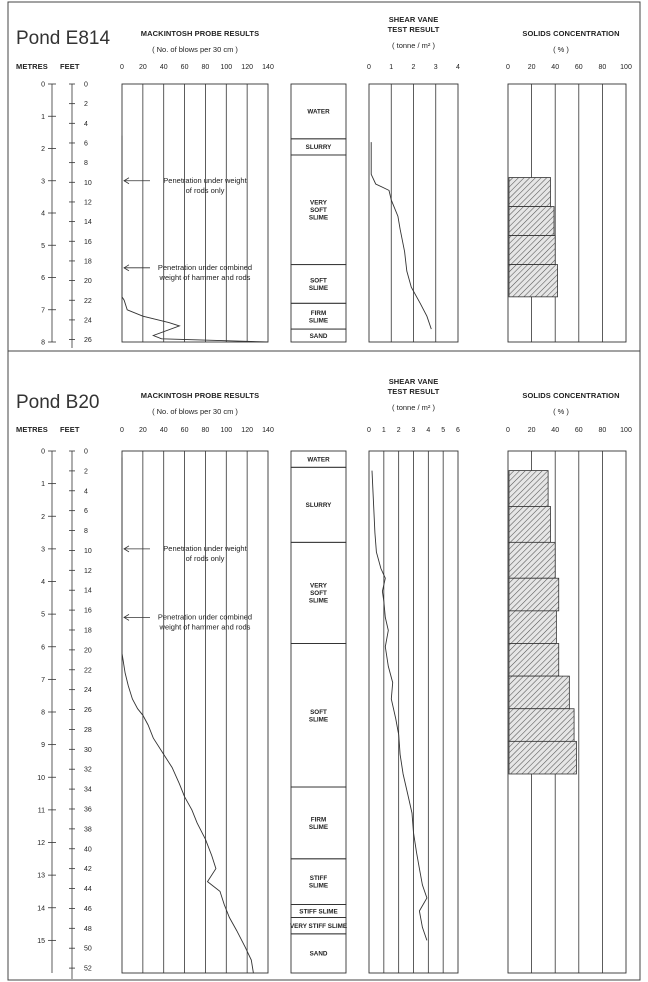 Image resolution: width=648 pixels, height=982 pixels. I want to click on probe-title: MACKINTOSH PROBE RESULTS, so click(200, 395).